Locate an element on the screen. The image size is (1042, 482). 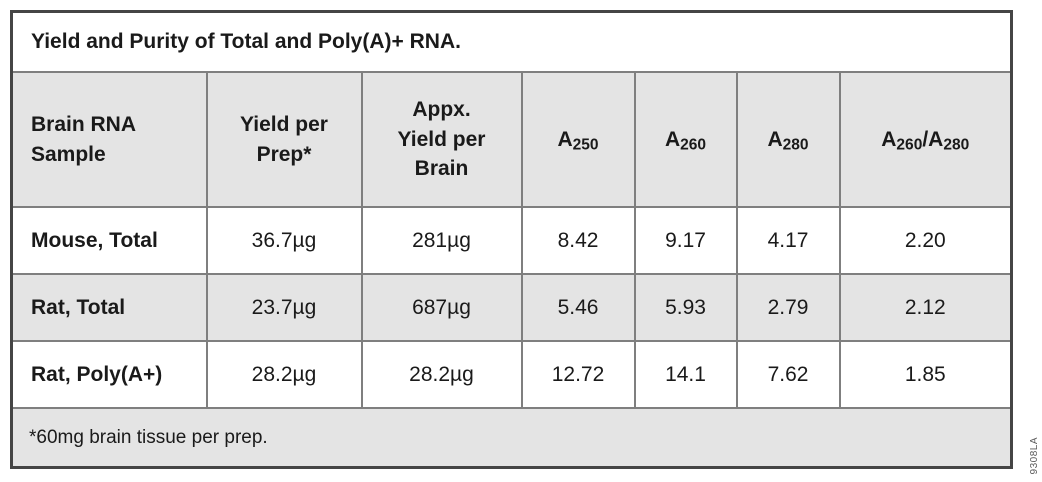
table-footnote: *60mg brain tissue per prep. is located at coordinates (511, 438).